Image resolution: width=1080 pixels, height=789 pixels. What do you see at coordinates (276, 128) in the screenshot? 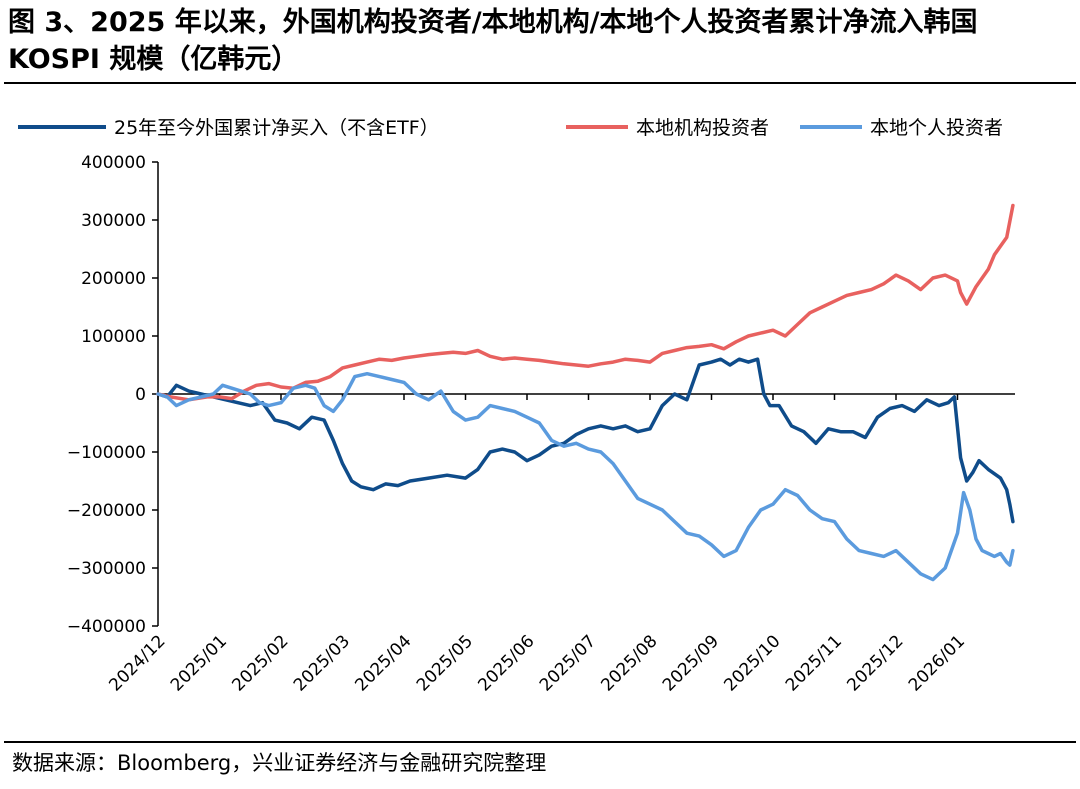
I see `legend-label-1: 25年至今外国累计净买入（不含ETF）` at bounding box center [276, 128].